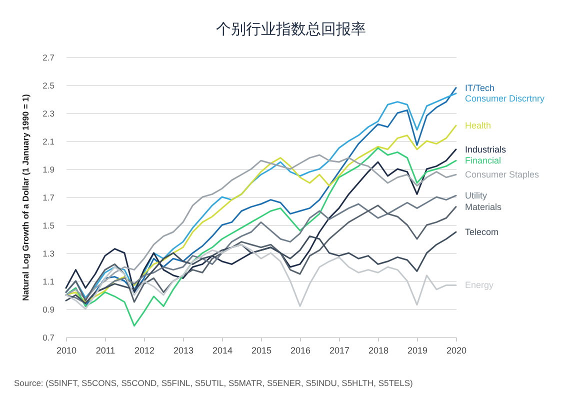 This screenshot has width=576, height=400. Describe the element at coordinates (48, 225) in the screenshot. I see `y-tick-label: 1.5` at that location.